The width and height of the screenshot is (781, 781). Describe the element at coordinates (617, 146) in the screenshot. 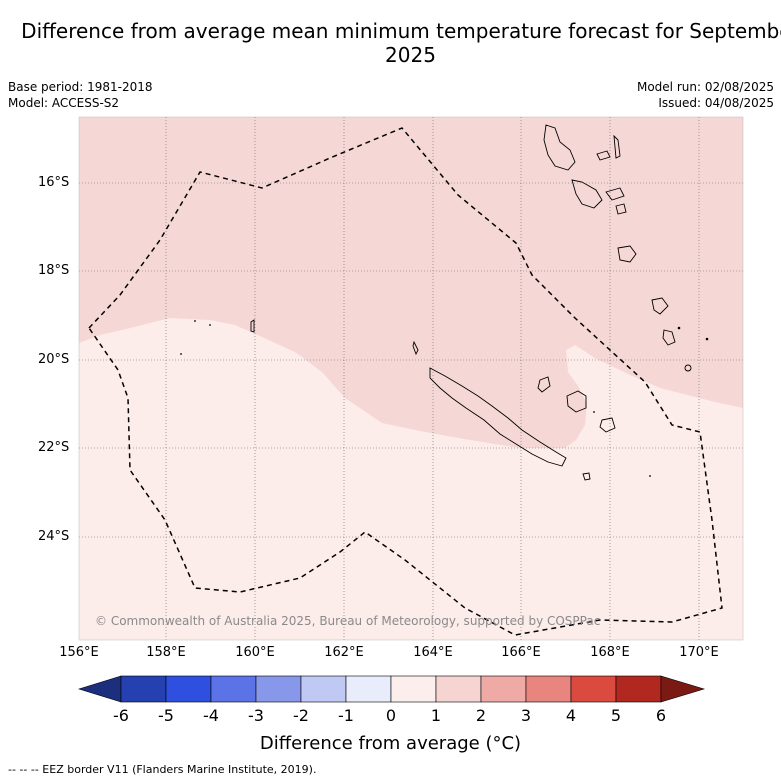

I see `maewo-island` at that location.